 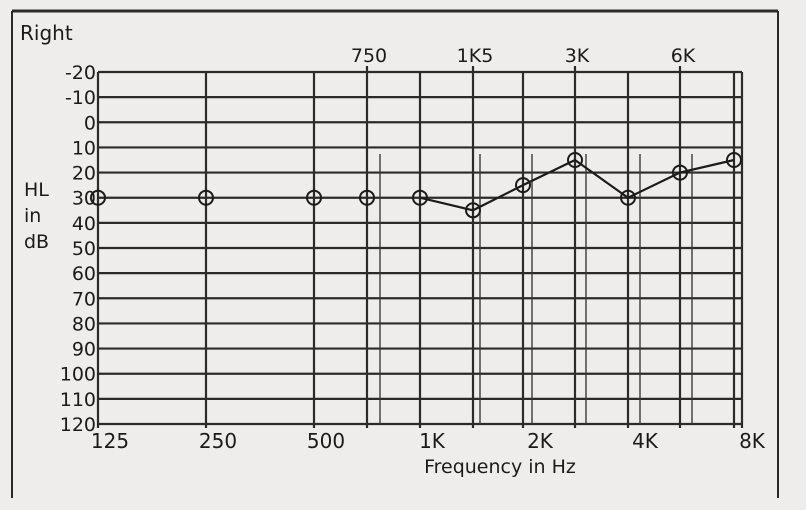 What do you see at coordinates (326, 441) in the screenshot?
I see `x-tick-label: 500` at bounding box center [326, 441].